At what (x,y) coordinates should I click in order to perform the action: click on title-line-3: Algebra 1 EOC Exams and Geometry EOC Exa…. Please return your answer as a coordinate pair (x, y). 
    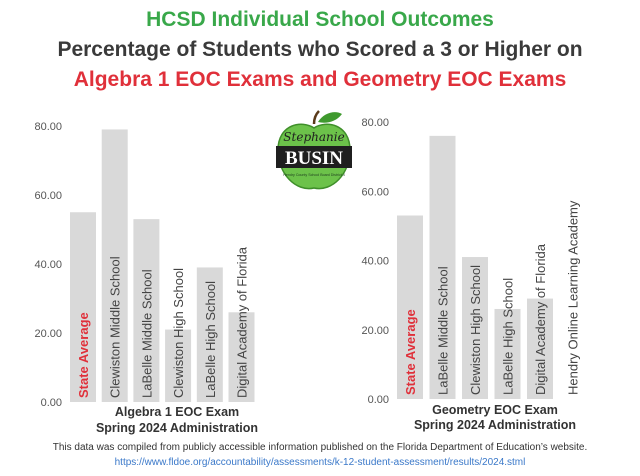
    Looking at the image, I should click on (320, 79).